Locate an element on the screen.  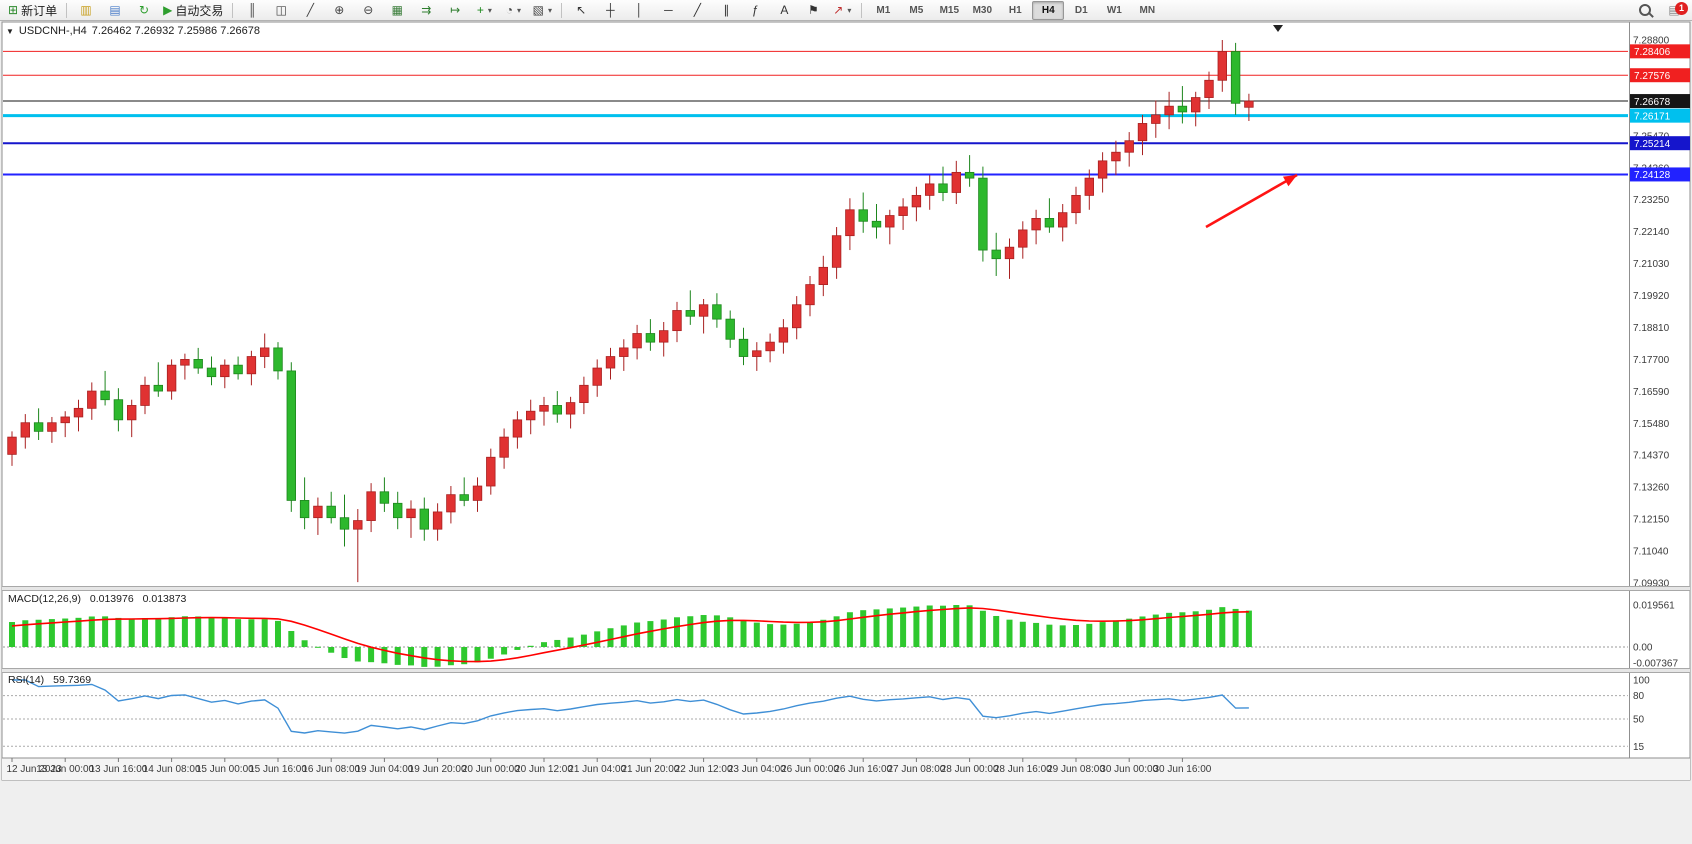
equidistant-channel-button: ∥ is located at coordinates (726, 10).